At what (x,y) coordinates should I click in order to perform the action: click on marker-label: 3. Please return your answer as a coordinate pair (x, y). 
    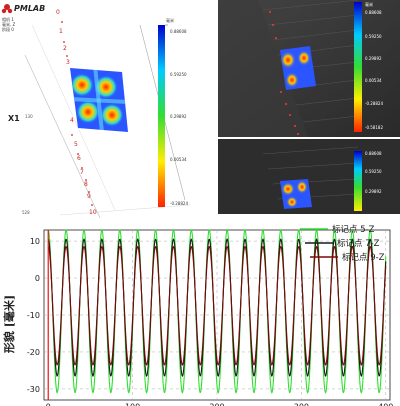
    Looking at the image, I should click on (68, 62).